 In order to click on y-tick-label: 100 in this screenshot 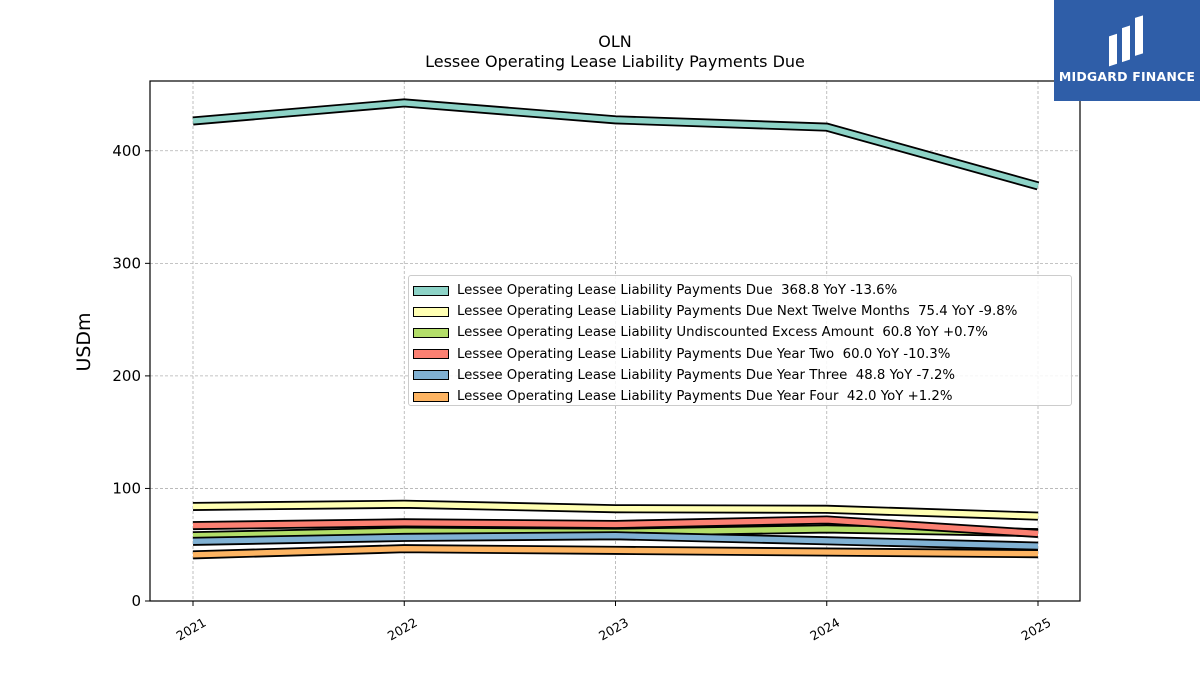, I will do `click(126, 488)`.